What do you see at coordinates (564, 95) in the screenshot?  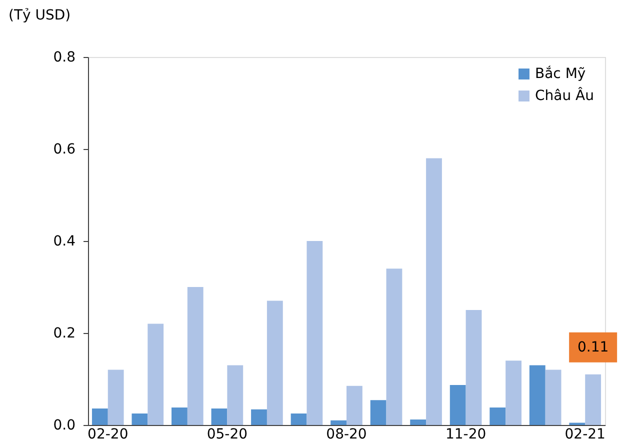 I see `legend-label: Châu Âu` at bounding box center [564, 95].